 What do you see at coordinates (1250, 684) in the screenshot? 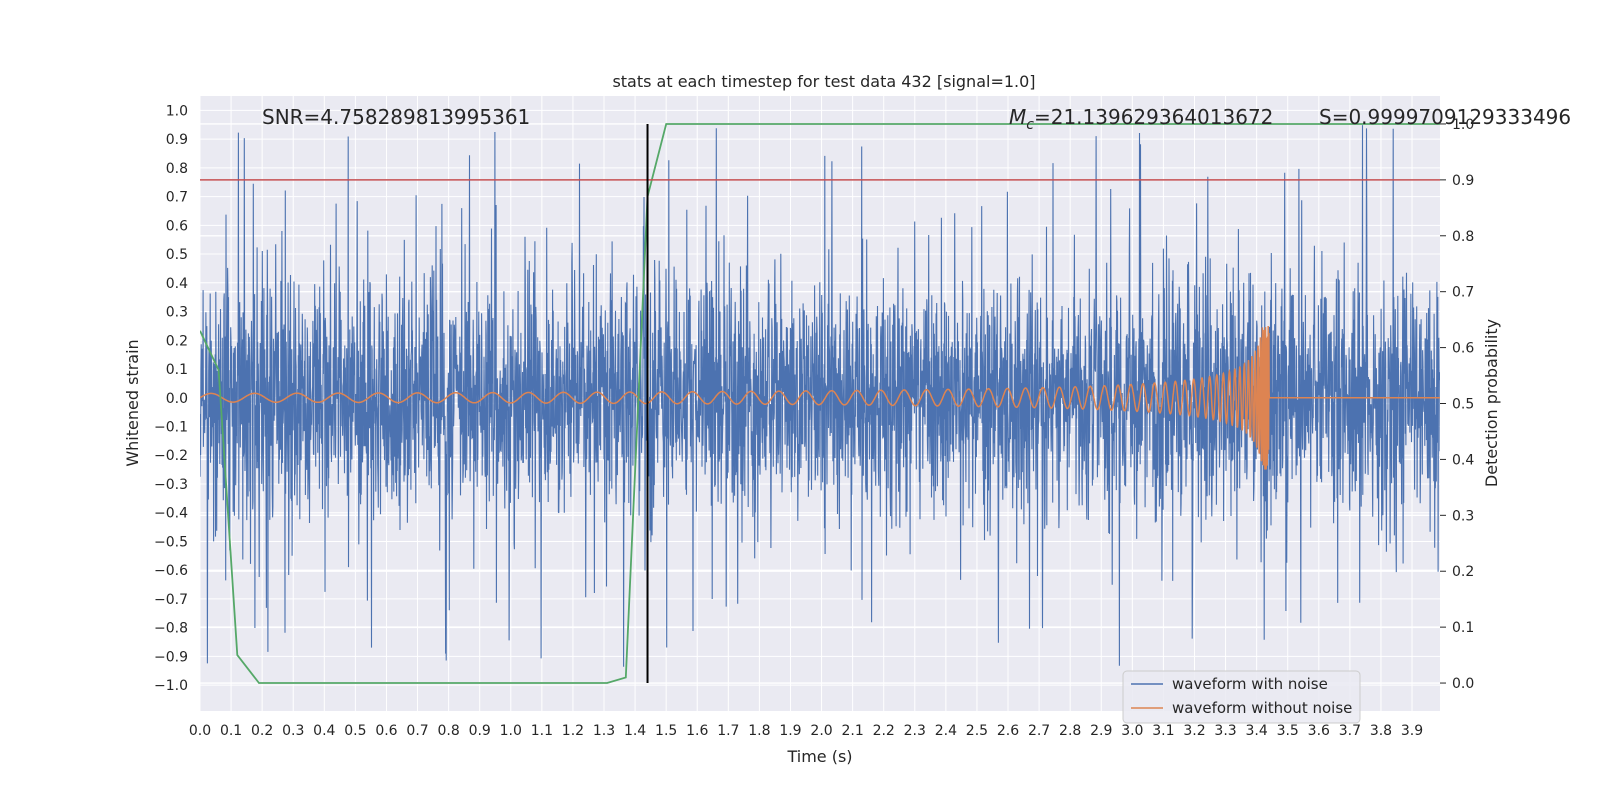
I see `legend-label-noise: waveform with noise` at bounding box center [1250, 684].